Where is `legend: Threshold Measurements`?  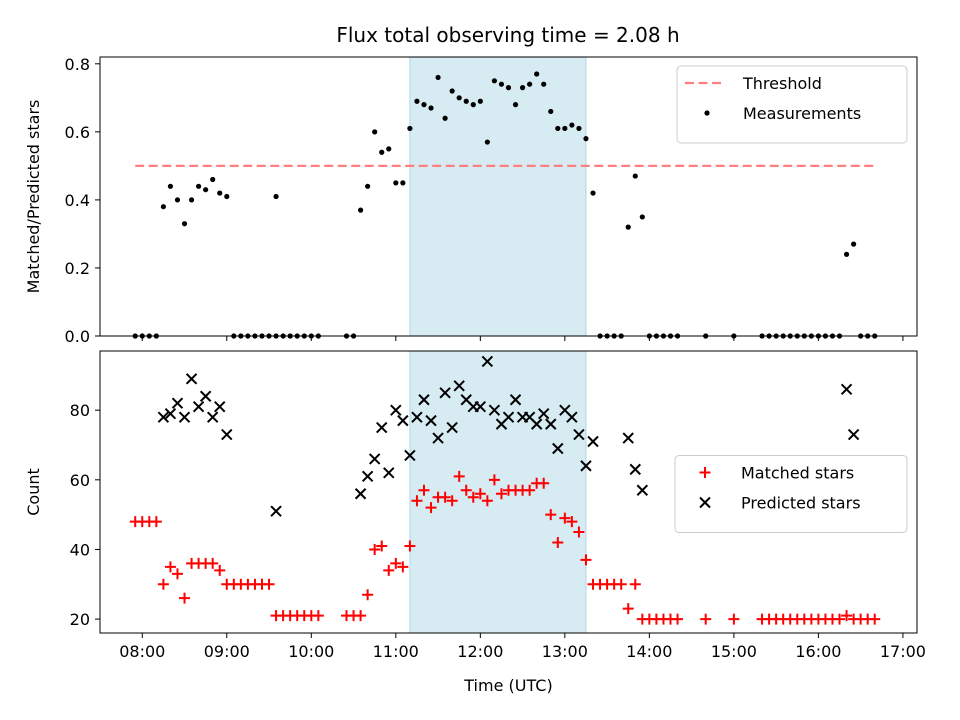 legend: Threshold Measurements is located at coordinates (792, 104).